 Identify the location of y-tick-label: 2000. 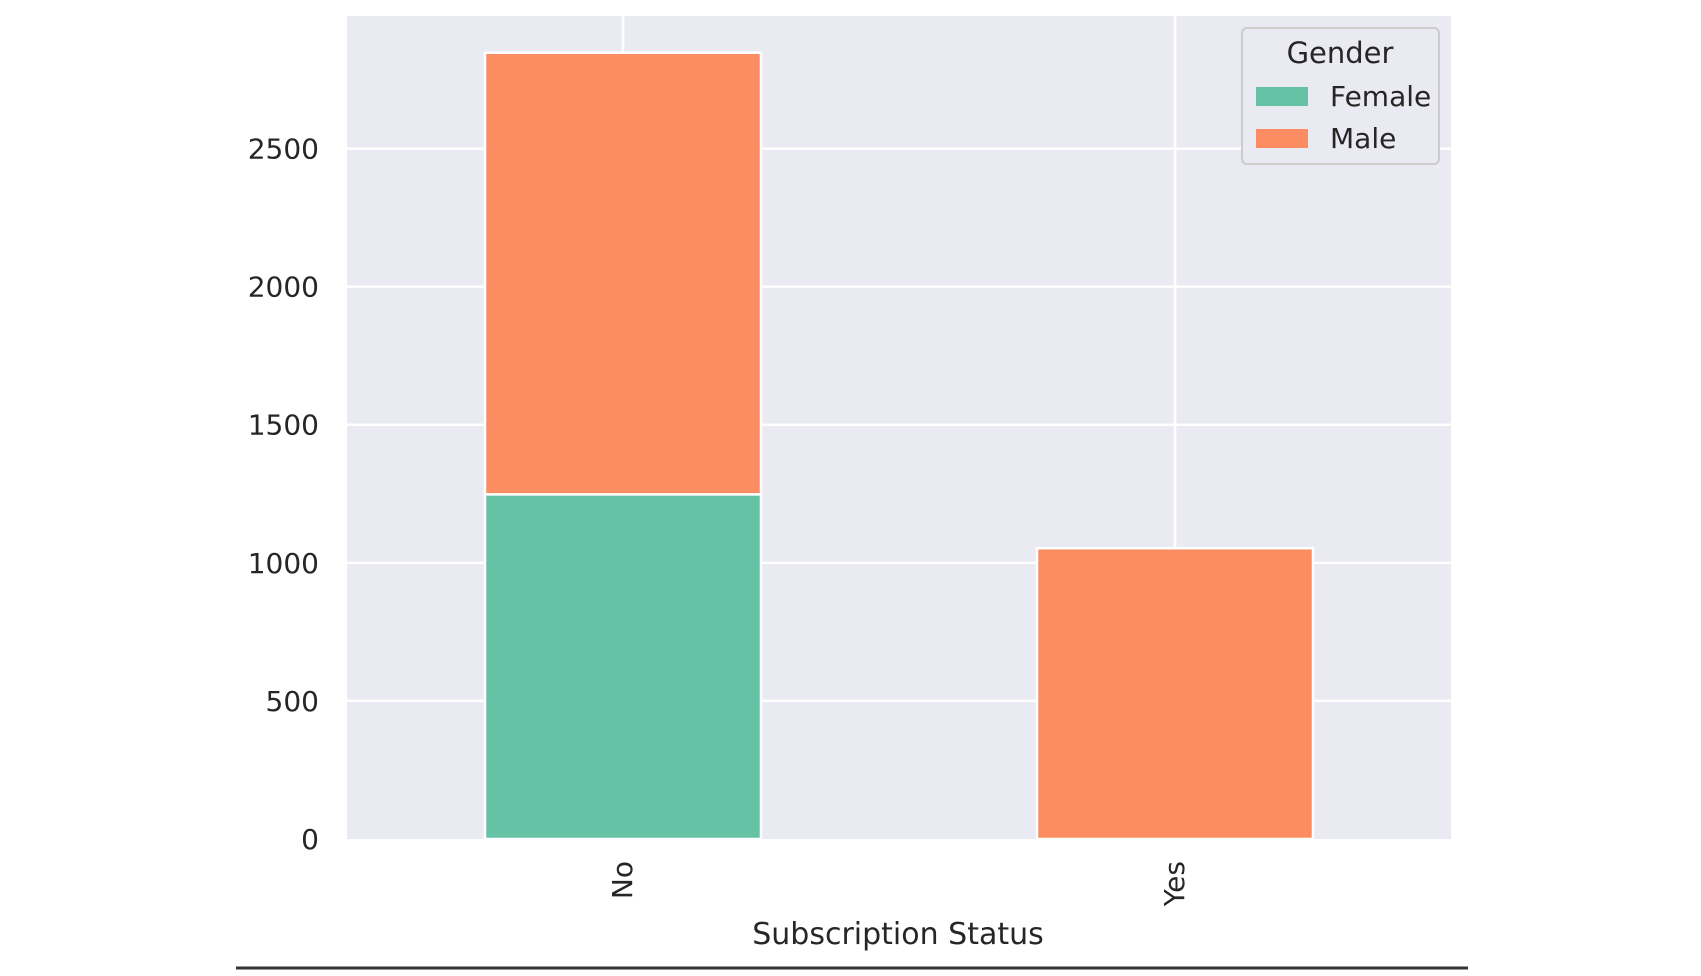
(283, 287).